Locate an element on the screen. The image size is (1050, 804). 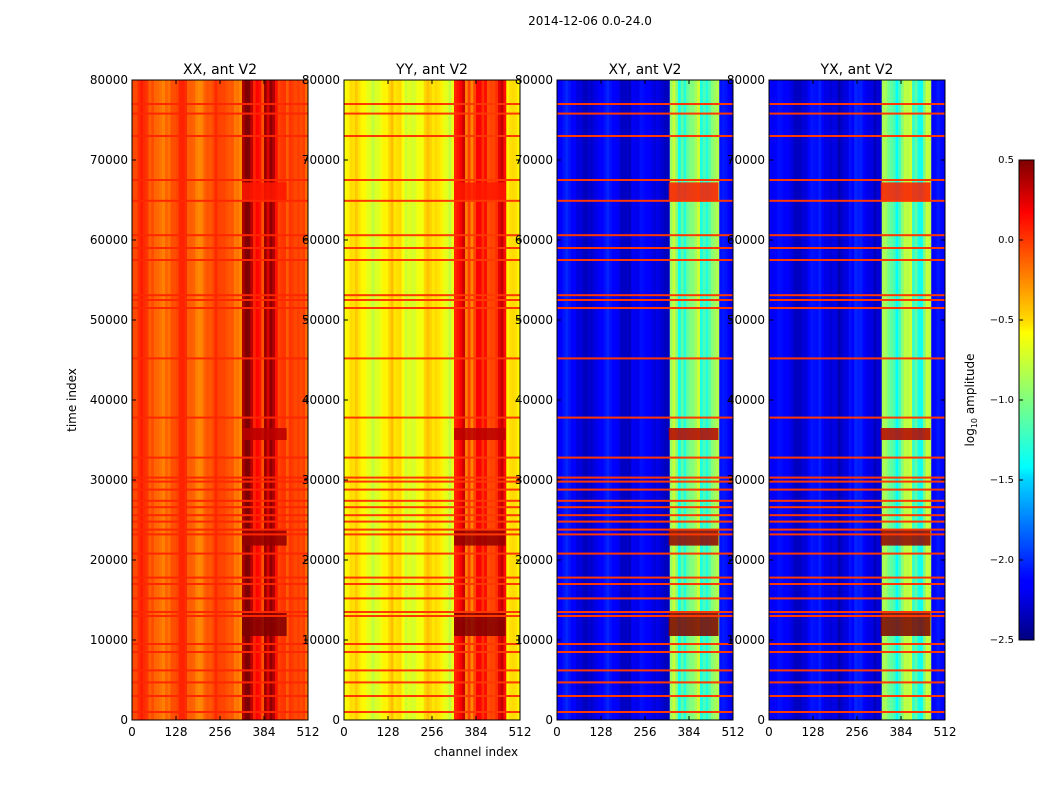
panel-title: YY, ant V2 is located at coordinates (431, 70).